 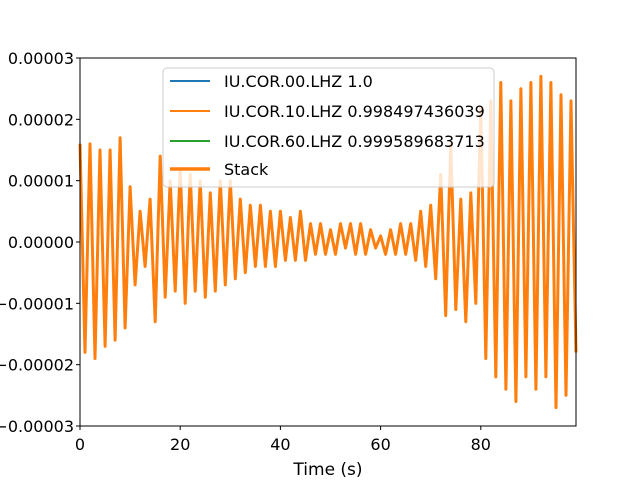 What do you see at coordinates (41, 181) in the screenshot?
I see `y-tick-label: 0.00001` at bounding box center [41, 181].